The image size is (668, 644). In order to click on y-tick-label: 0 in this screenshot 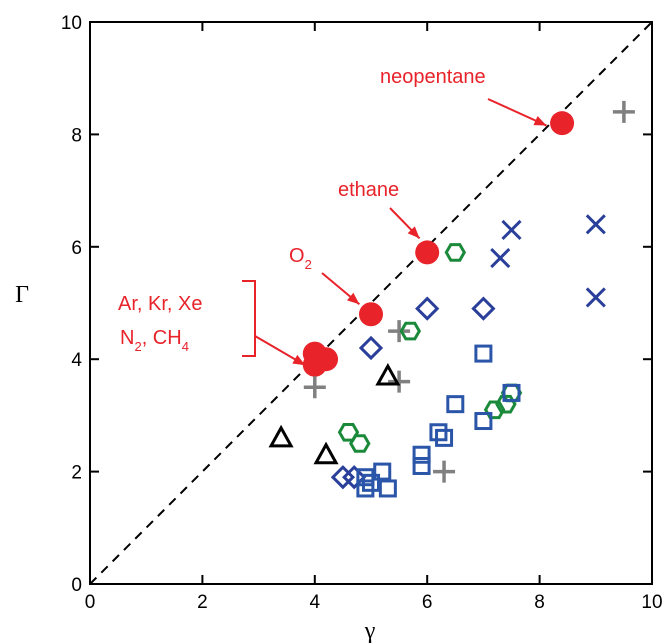, I will do `click(76, 585)`.